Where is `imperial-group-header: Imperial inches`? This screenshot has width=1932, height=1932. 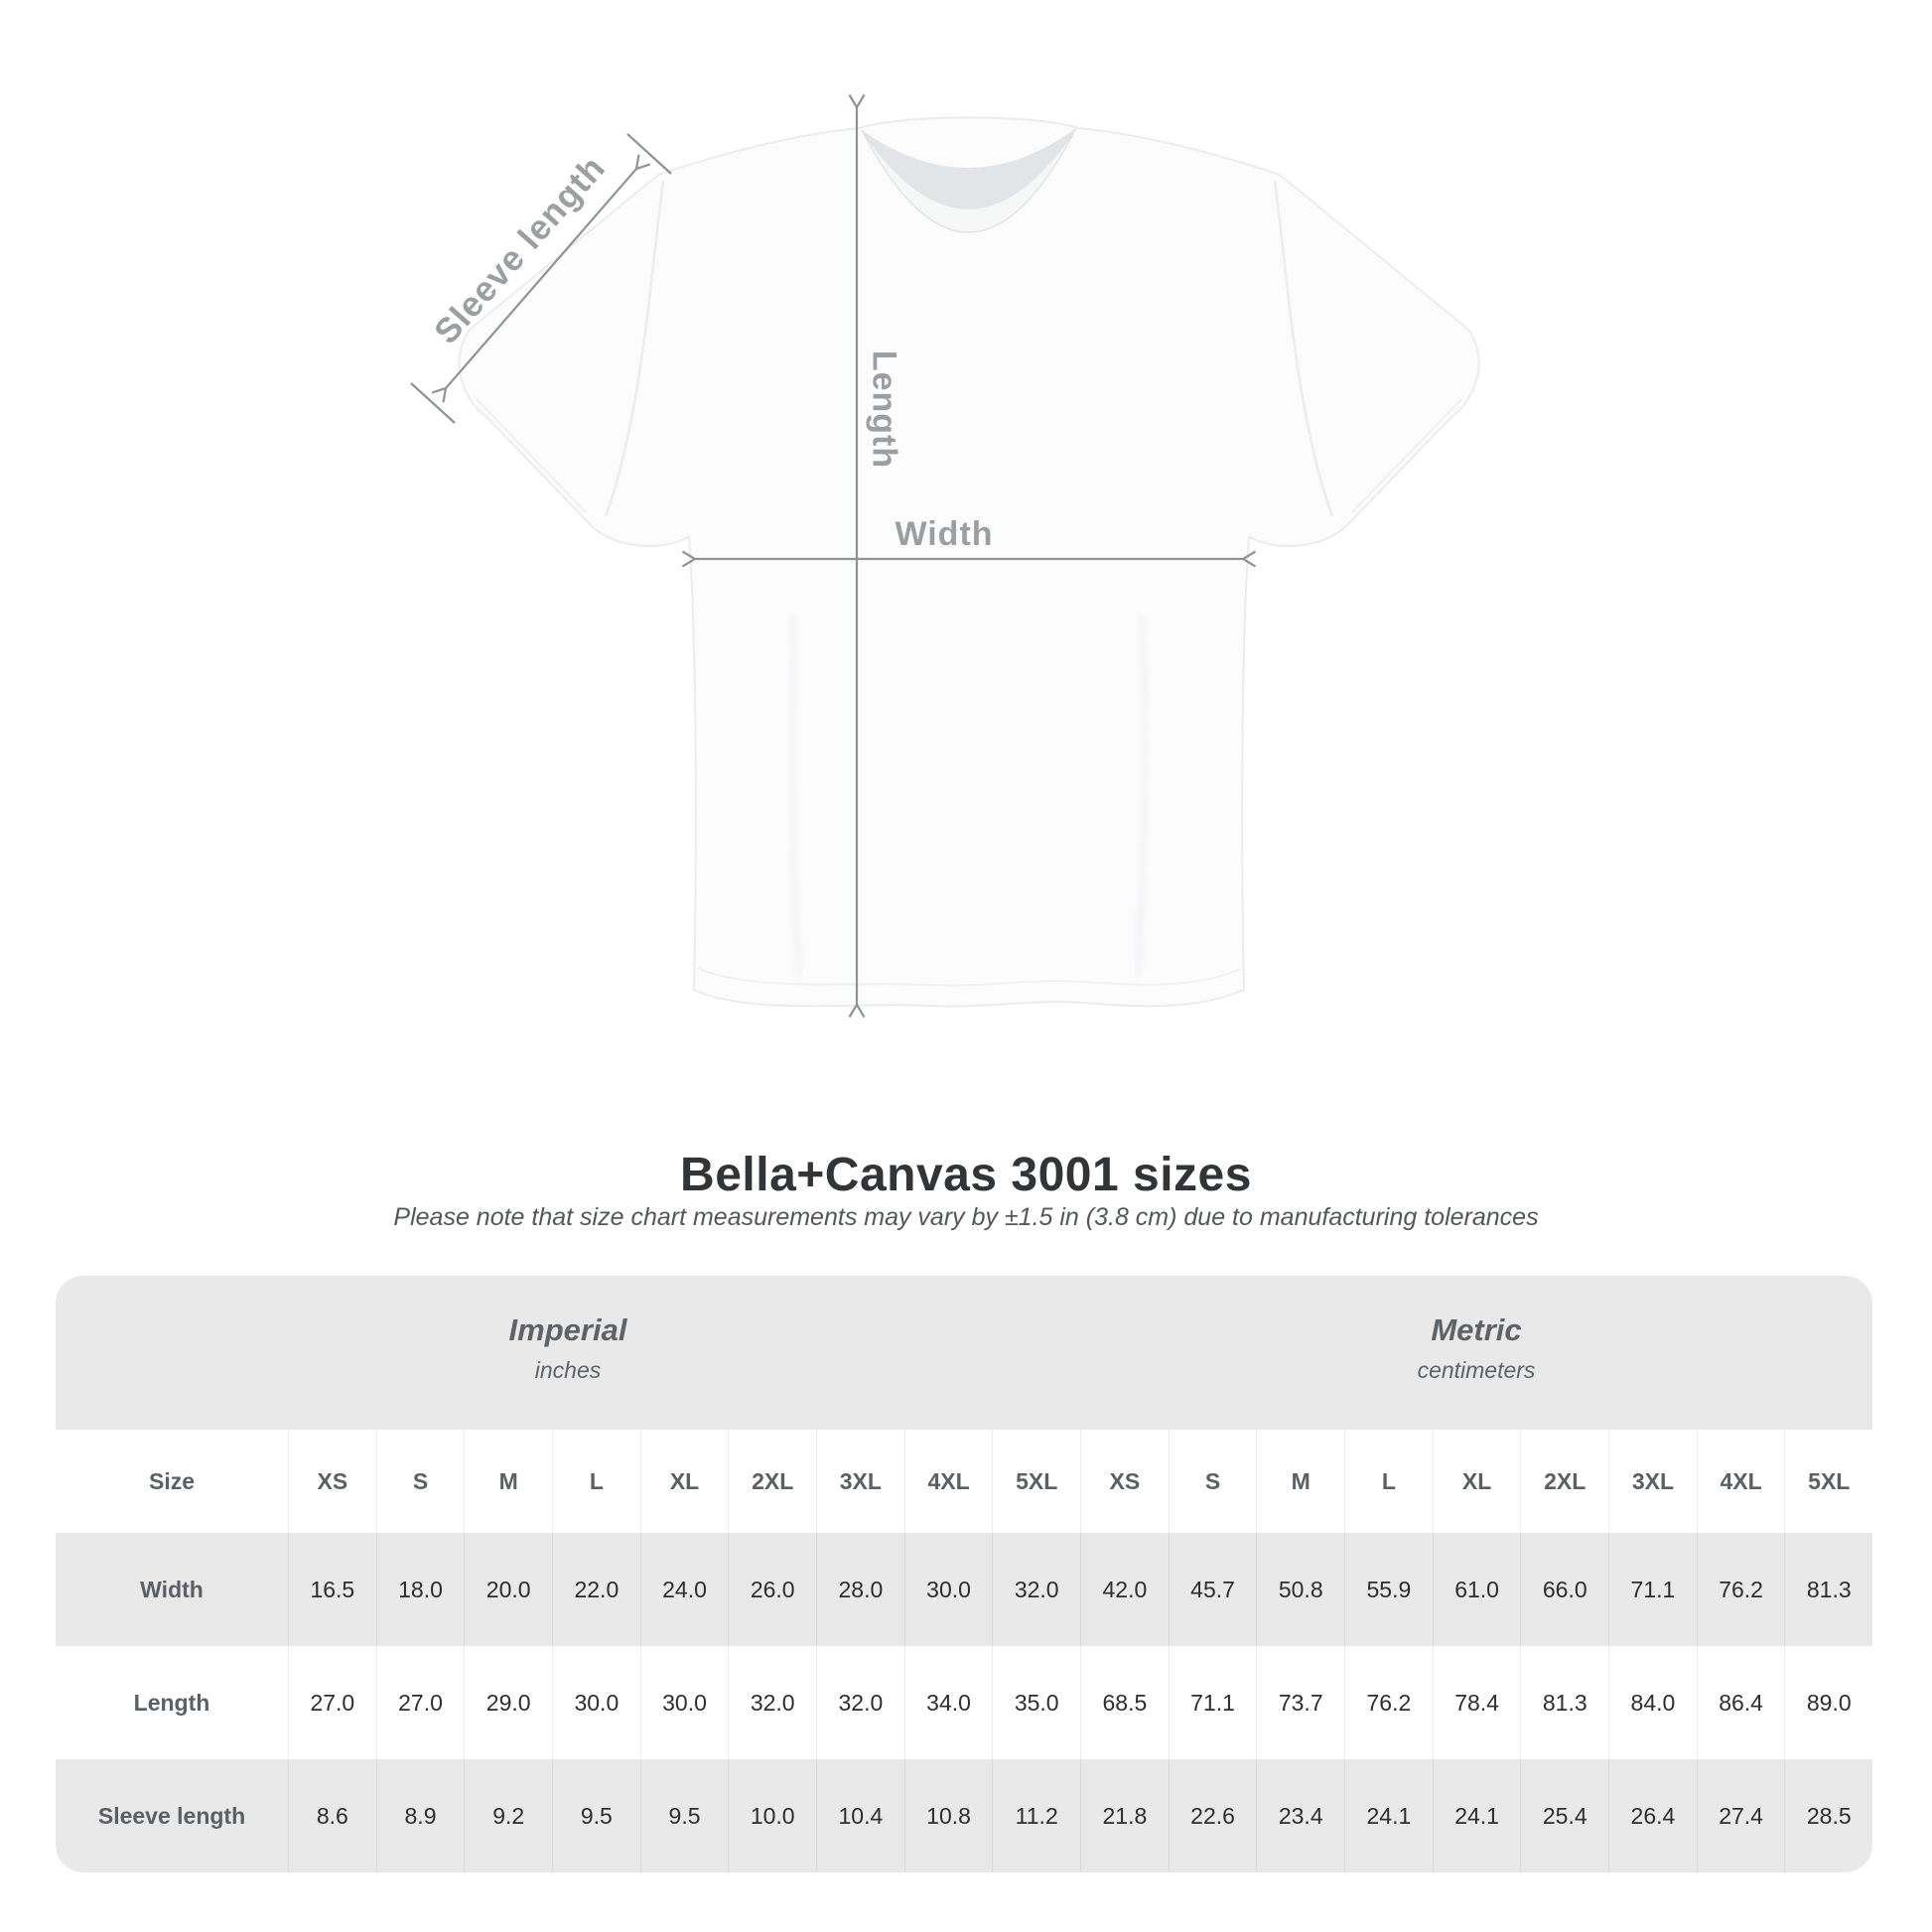 imperial-group-header: Imperial inches is located at coordinates (568, 1353).